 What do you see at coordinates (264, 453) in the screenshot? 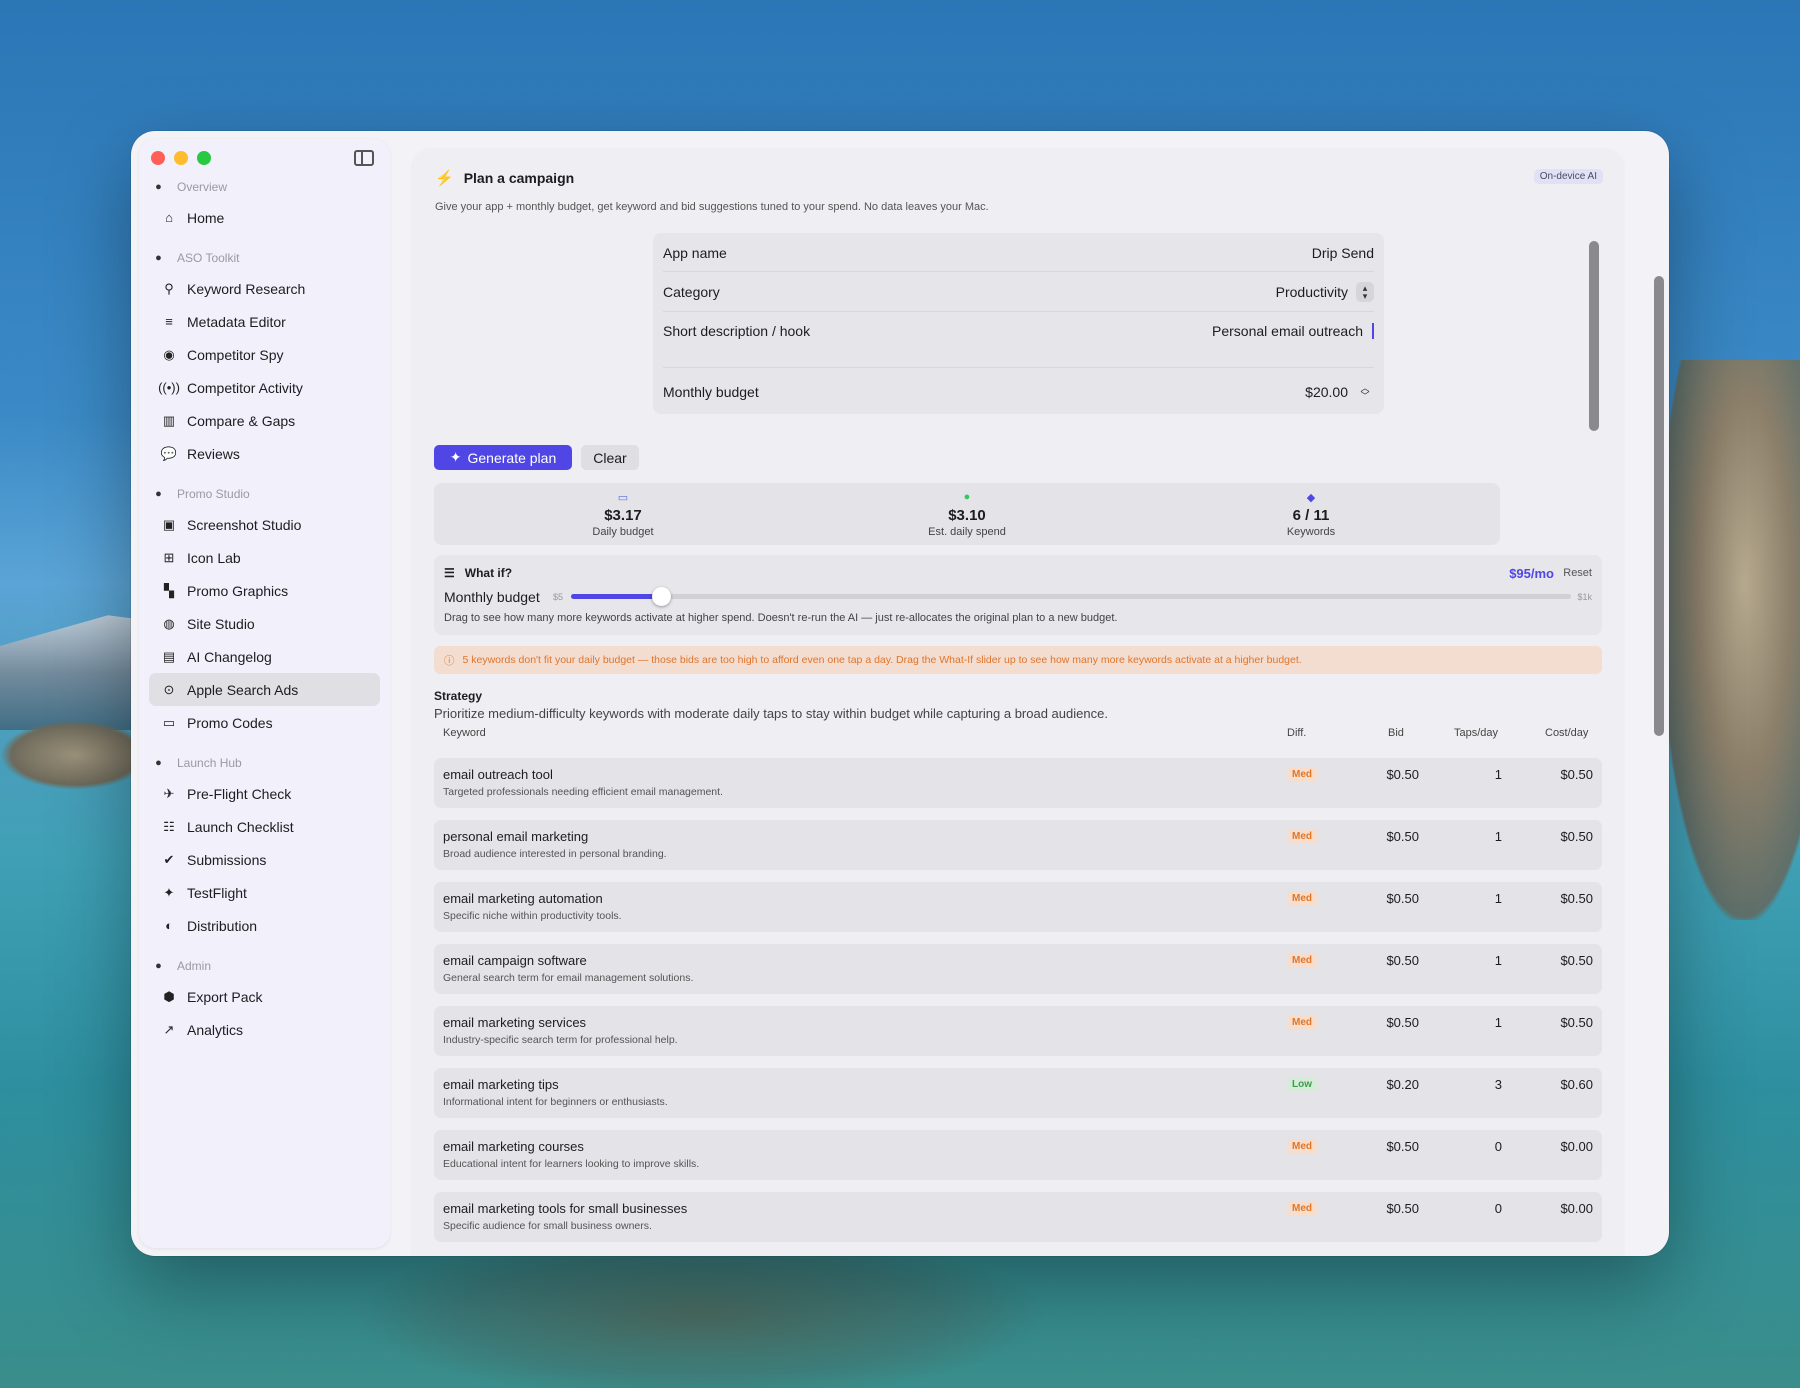
I see `sidebar-item-reviews: 💬 Reviews` at bounding box center [264, 453].